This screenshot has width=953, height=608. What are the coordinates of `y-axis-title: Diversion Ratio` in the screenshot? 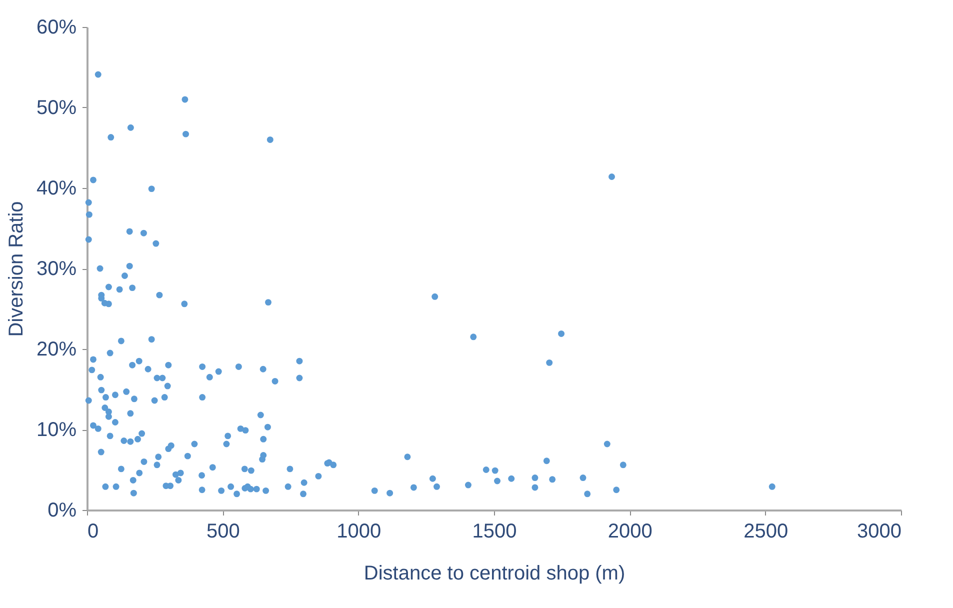 It's located at (16, 269).